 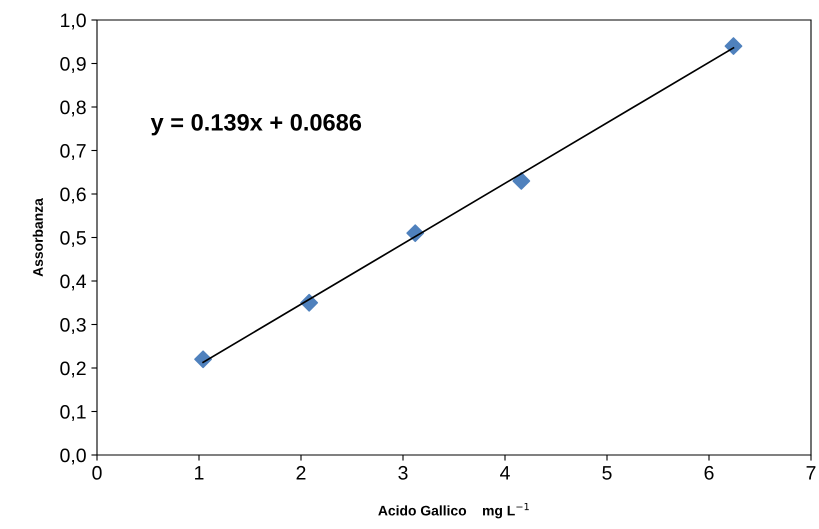 I want to click on x-tick-label: 3, so click(x=403, y=473).